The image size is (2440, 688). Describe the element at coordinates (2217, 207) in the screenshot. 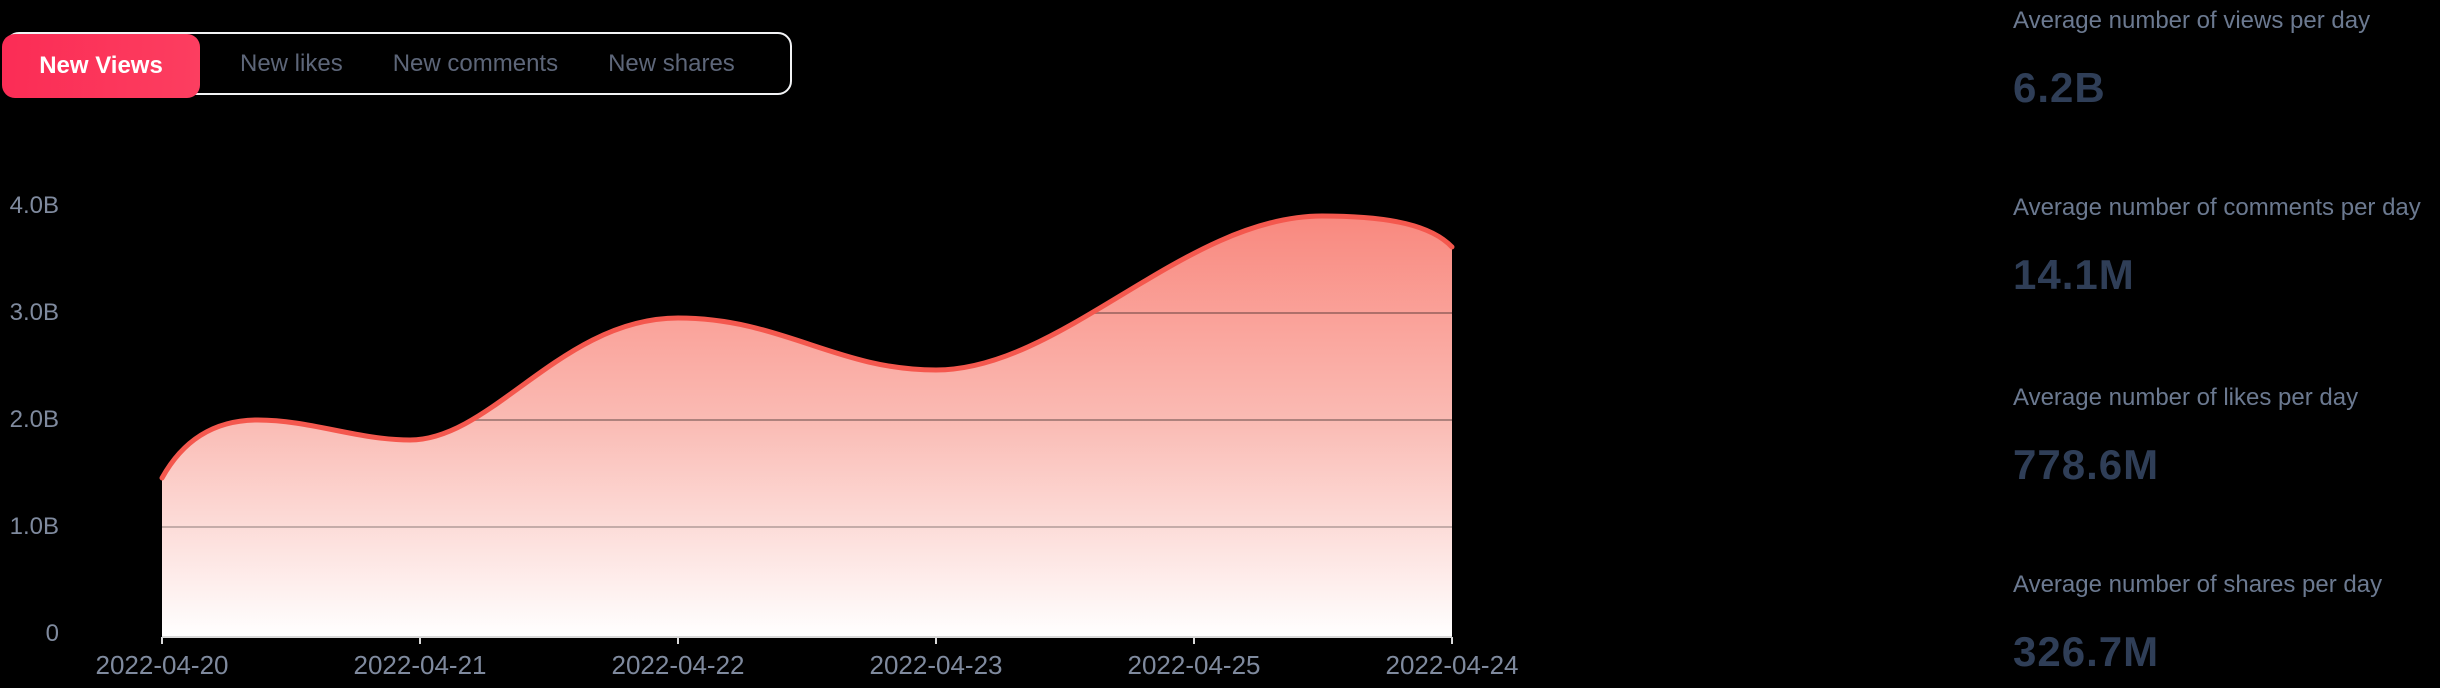

I see `stat-label: Average number of comments per day` at that location.